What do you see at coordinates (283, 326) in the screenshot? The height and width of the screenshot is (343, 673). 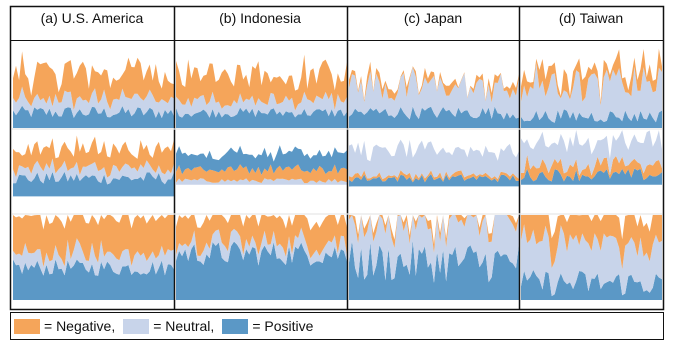 I see `legend-label-positive: = Positive` at bounding box center [283, 326].